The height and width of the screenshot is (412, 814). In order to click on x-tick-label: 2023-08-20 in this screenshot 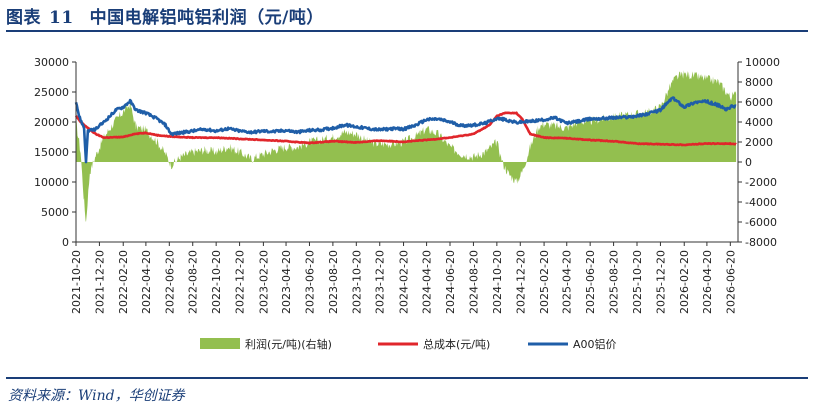, I will do `click(333, 282)`.